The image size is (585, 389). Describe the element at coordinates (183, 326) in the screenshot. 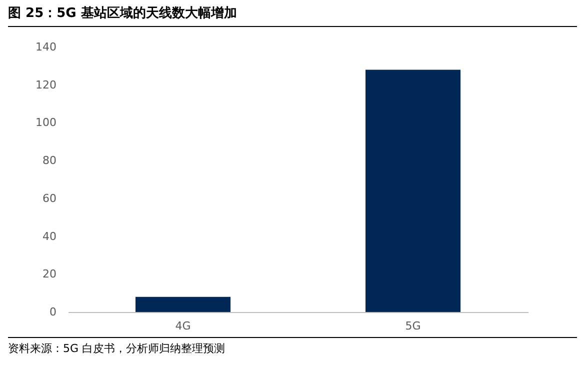

I see `x-tick-label: 4G` at that location.